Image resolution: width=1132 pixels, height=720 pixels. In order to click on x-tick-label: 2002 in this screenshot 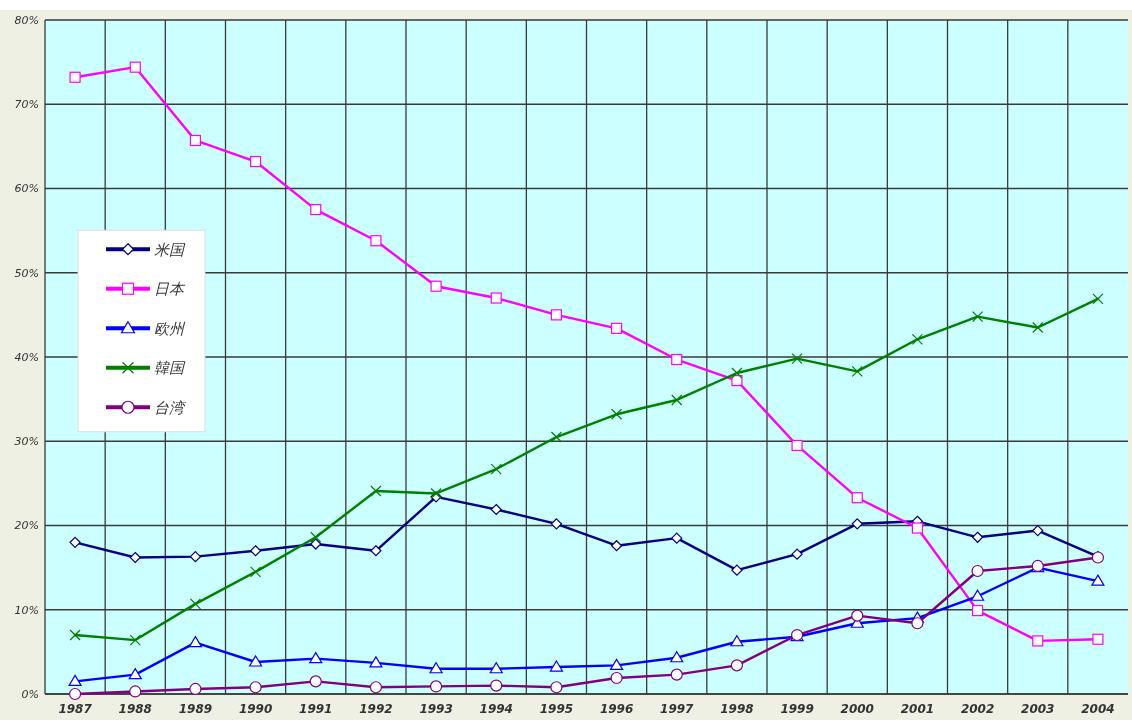, I will do `click(977, 709)`.